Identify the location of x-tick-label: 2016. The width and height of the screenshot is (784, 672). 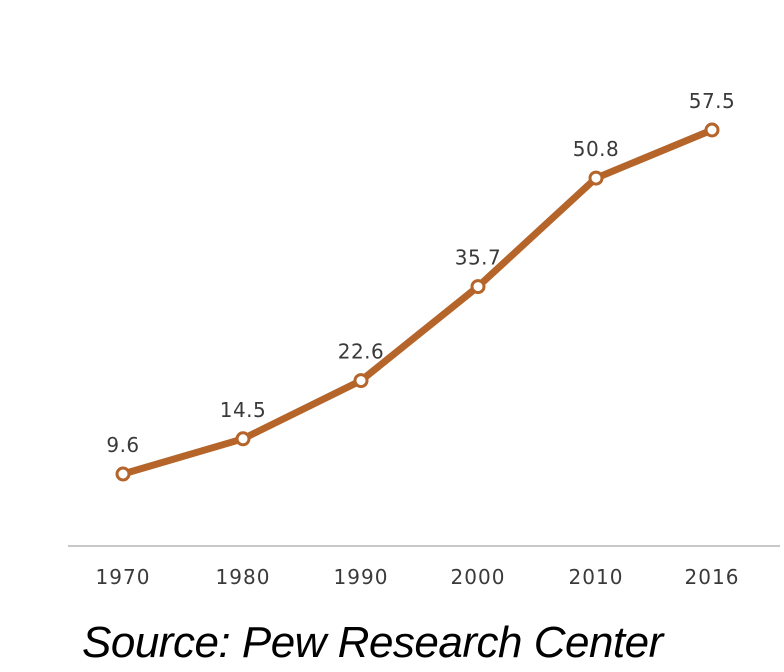
(712, 577).